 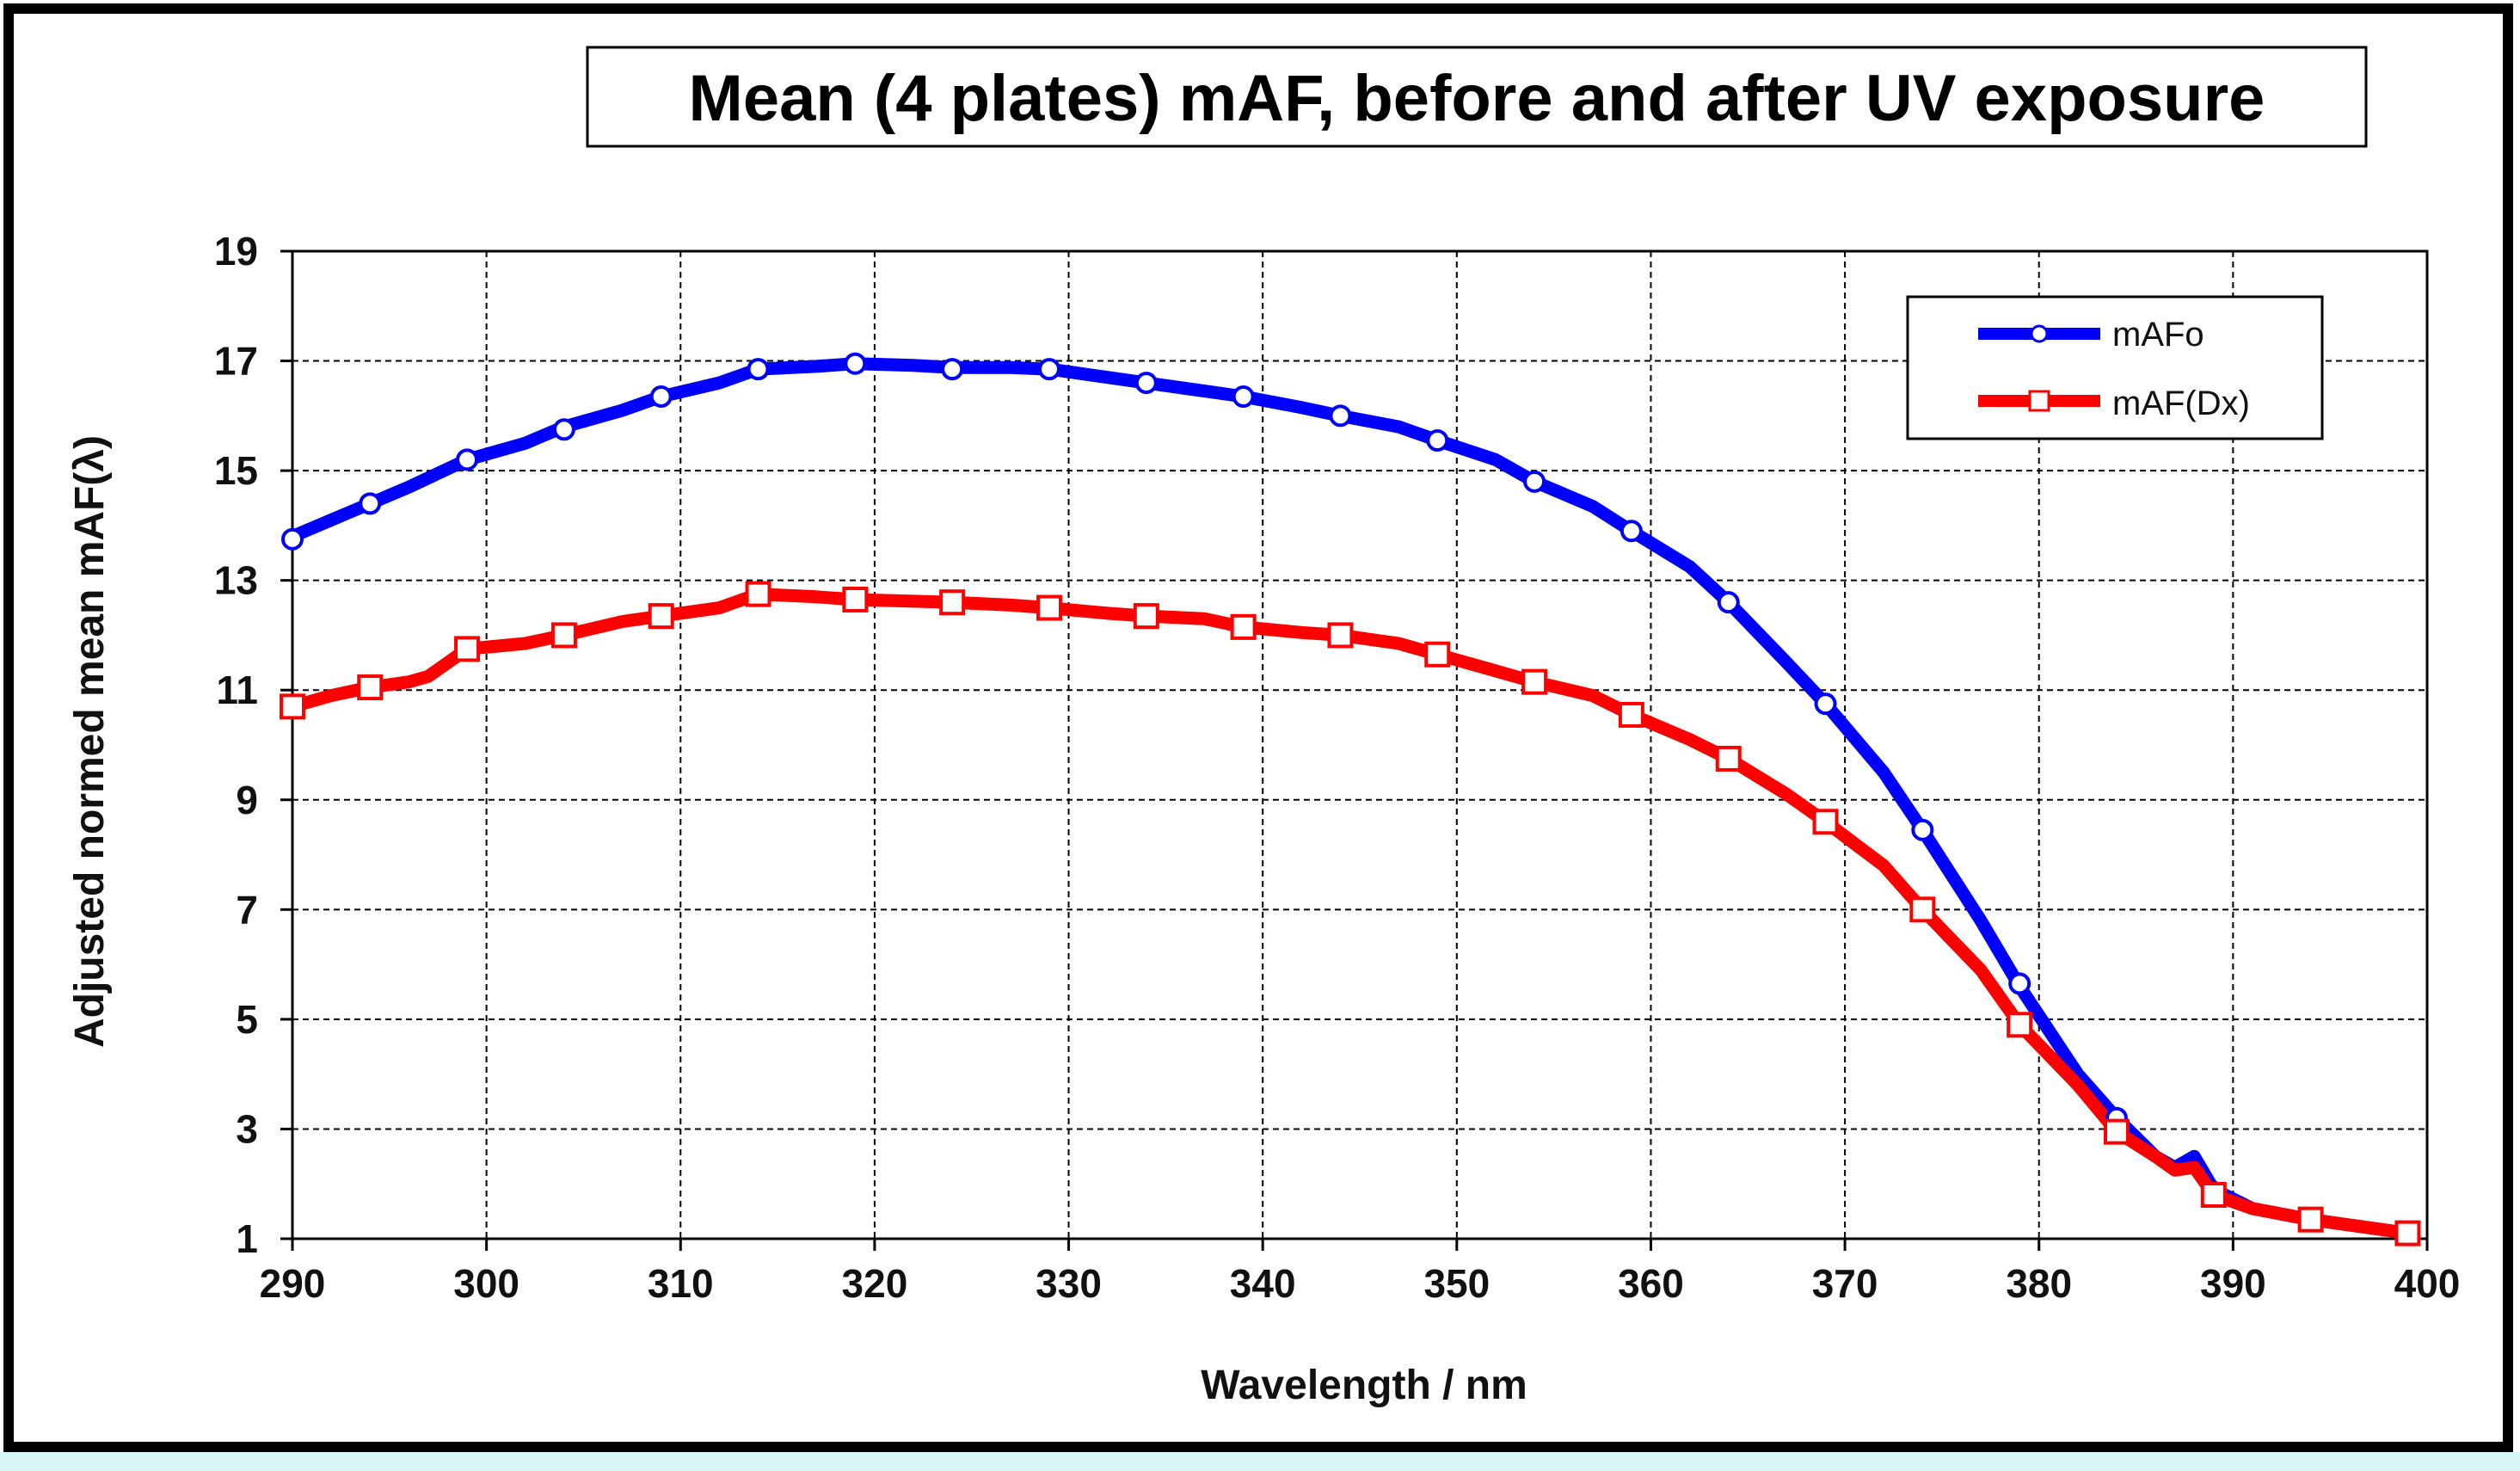 I want to click on legend: mAFo mAF(Dx), so click(x=2115, y=367).